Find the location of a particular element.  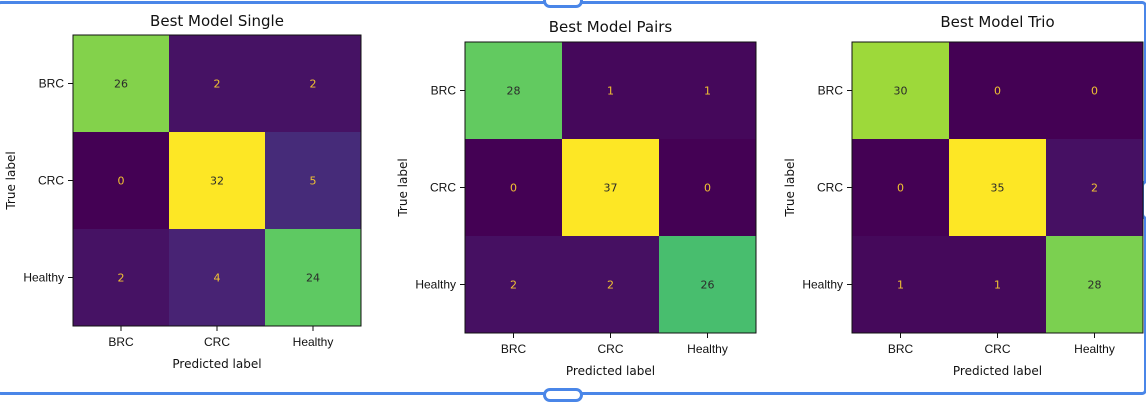

cell-value-label: 30 is located at coordinates (901, 91).